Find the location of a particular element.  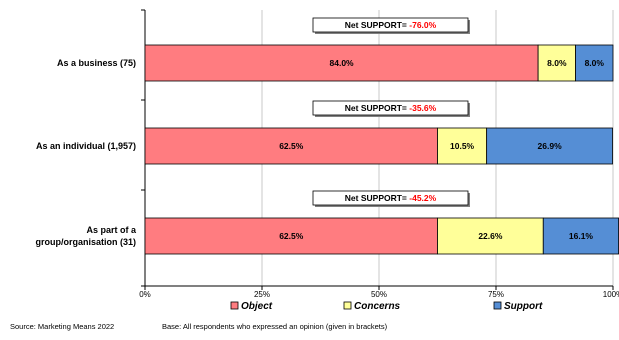

data-label: 22.6% is located at coordinates (490, 236).